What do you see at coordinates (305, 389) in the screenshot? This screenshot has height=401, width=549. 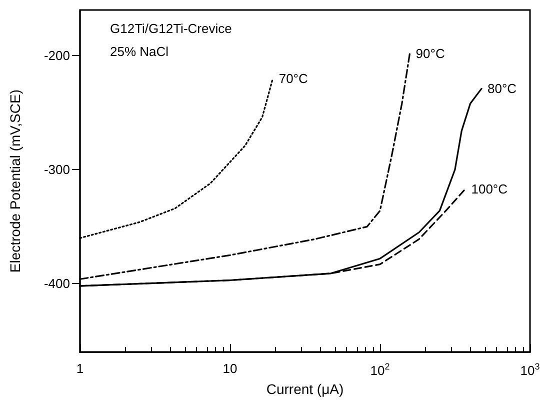 I see `x-axis-title: Current (μA)` at bounding box center [305, 389].